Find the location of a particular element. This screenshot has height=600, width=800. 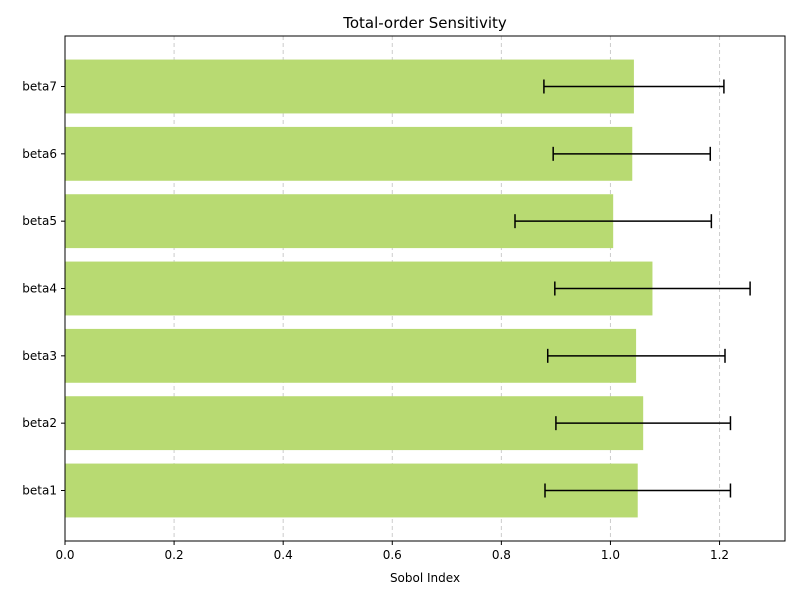

y-tick-label-beta6: beta6 is located at coordinates (39, 154).